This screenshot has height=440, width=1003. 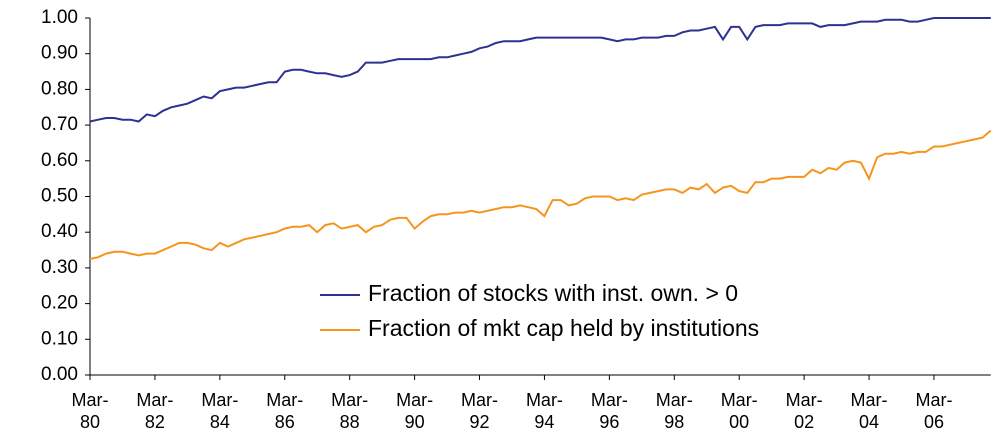 I want to click on y-tick-label: 0.80, so click(x=59, y=88).